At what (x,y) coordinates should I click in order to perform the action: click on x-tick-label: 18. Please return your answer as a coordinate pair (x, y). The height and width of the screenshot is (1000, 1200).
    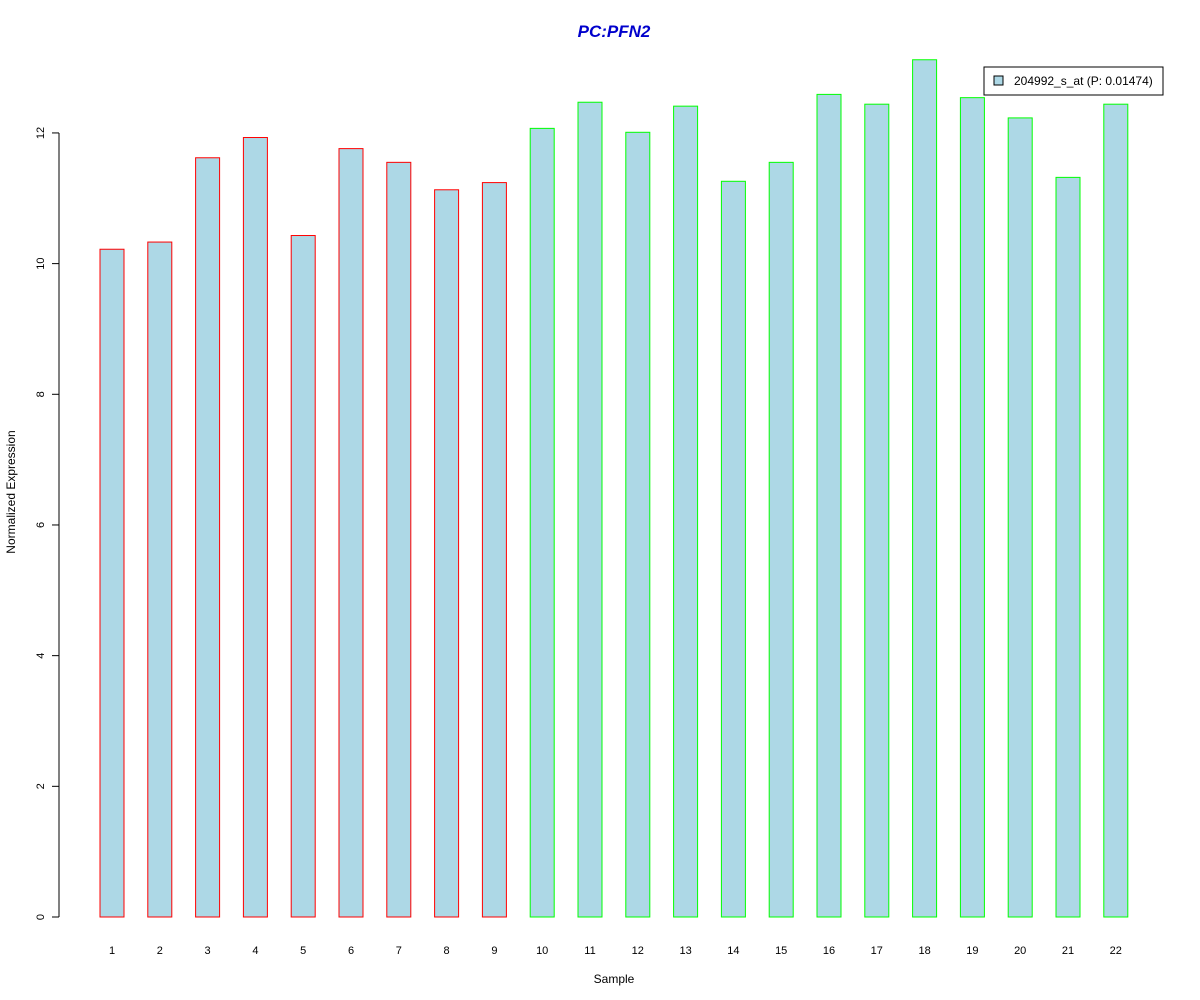
    Looking at the image, I should click on (924, 951).